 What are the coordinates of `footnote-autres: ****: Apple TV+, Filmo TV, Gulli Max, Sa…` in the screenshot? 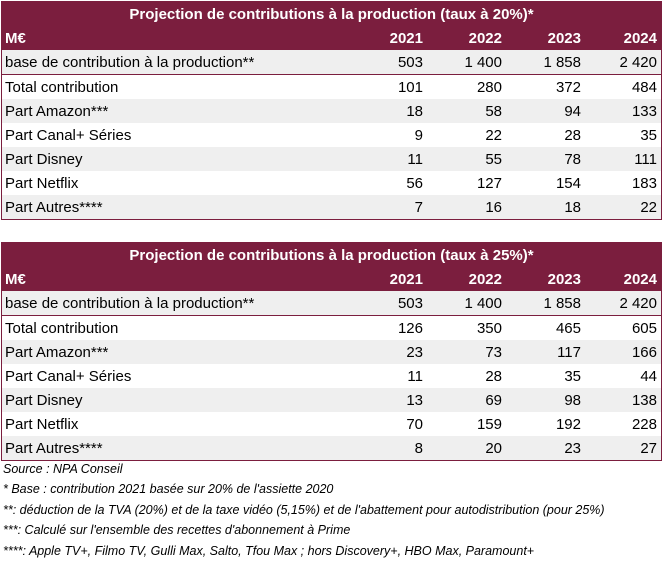 It's located at (269, 550).